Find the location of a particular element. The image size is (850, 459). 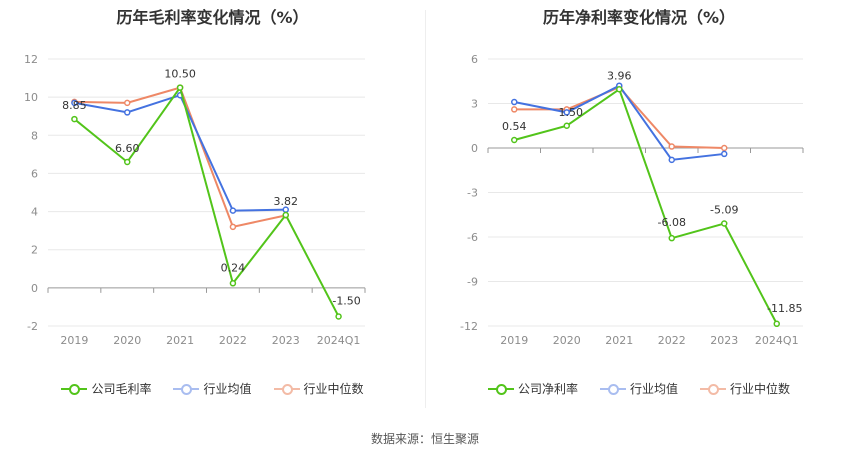

series-line-industry_median is located at coordinates (619, 117).